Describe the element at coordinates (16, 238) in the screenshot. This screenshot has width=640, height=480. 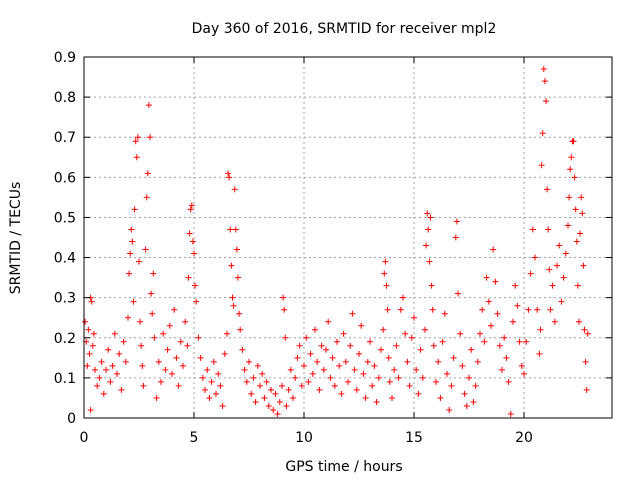
I see `y-axis-label: SRMTID / TECUs` at that location.